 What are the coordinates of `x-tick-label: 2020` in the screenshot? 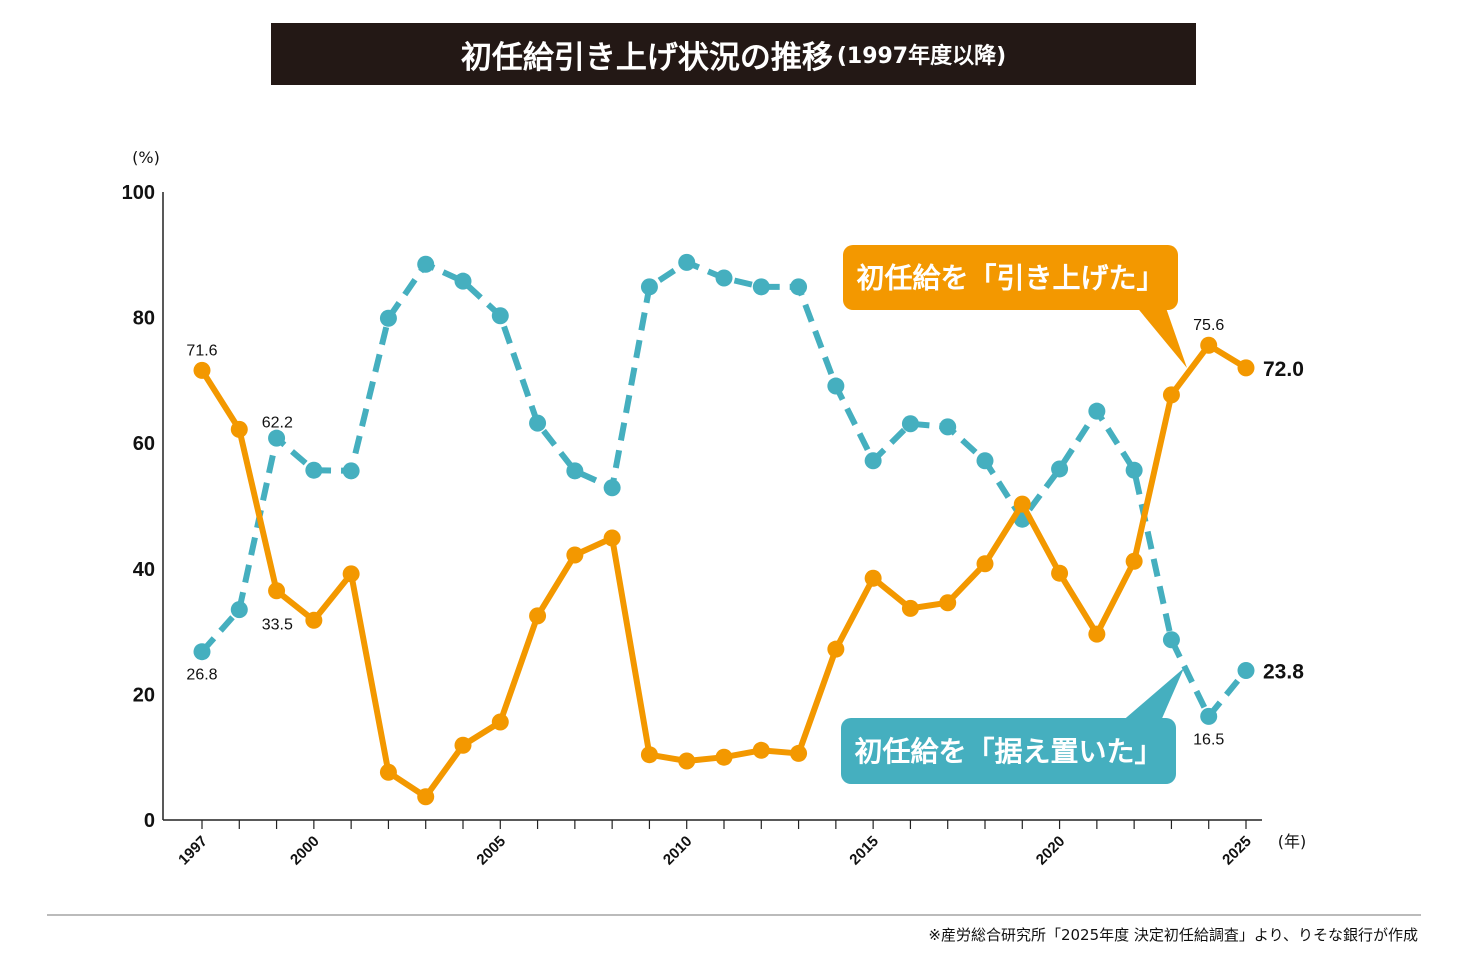 It's located at (1051, 851).